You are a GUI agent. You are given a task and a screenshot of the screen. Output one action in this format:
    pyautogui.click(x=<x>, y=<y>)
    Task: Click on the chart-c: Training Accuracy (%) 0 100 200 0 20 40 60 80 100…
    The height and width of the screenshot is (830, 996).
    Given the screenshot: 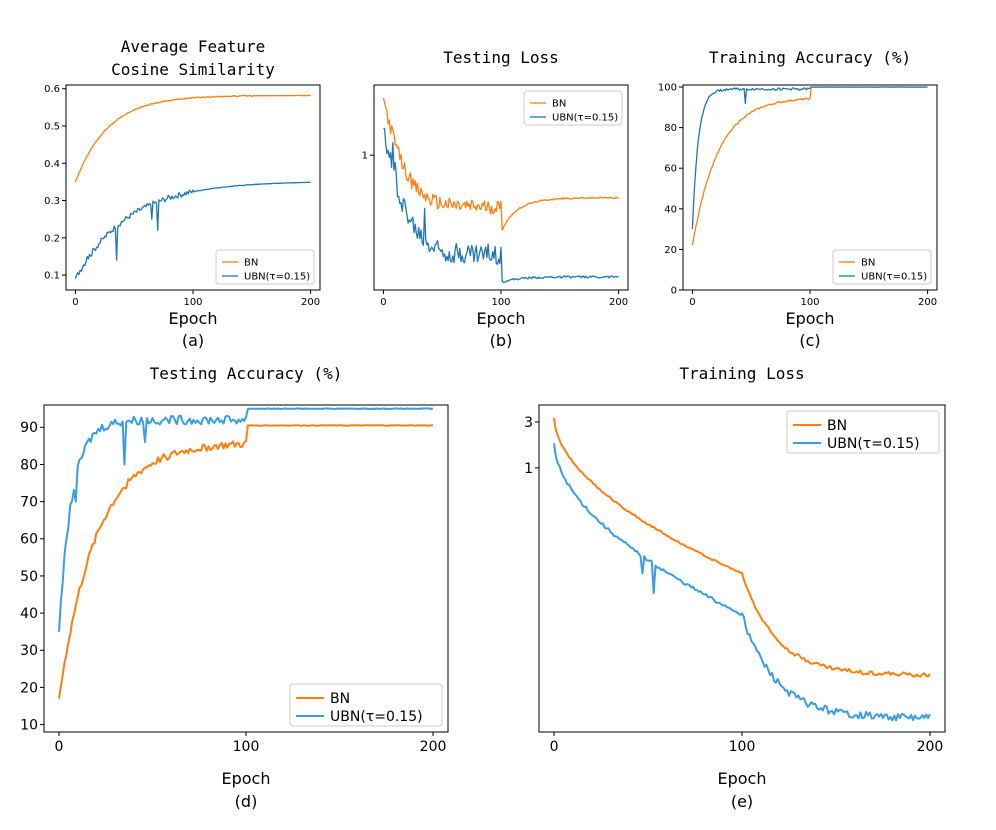 What is the action you would take?
    pyautogui.click(x=798, y=199)
    